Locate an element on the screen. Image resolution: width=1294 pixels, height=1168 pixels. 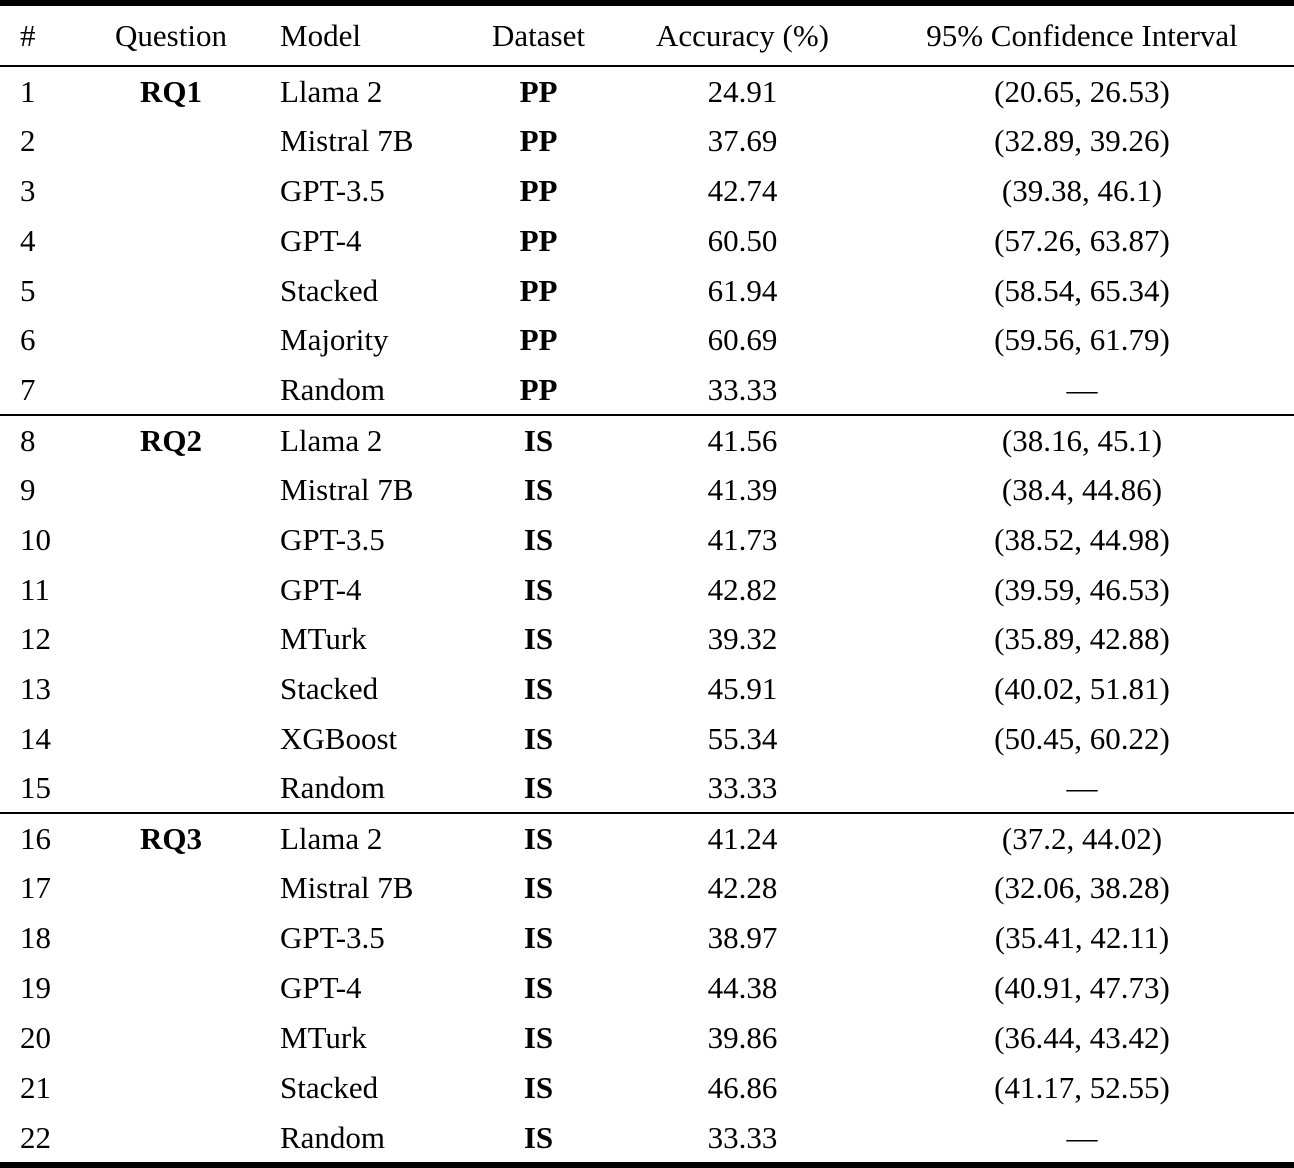
accuracy-value: 42.82 is located at coordinates (742, 589).